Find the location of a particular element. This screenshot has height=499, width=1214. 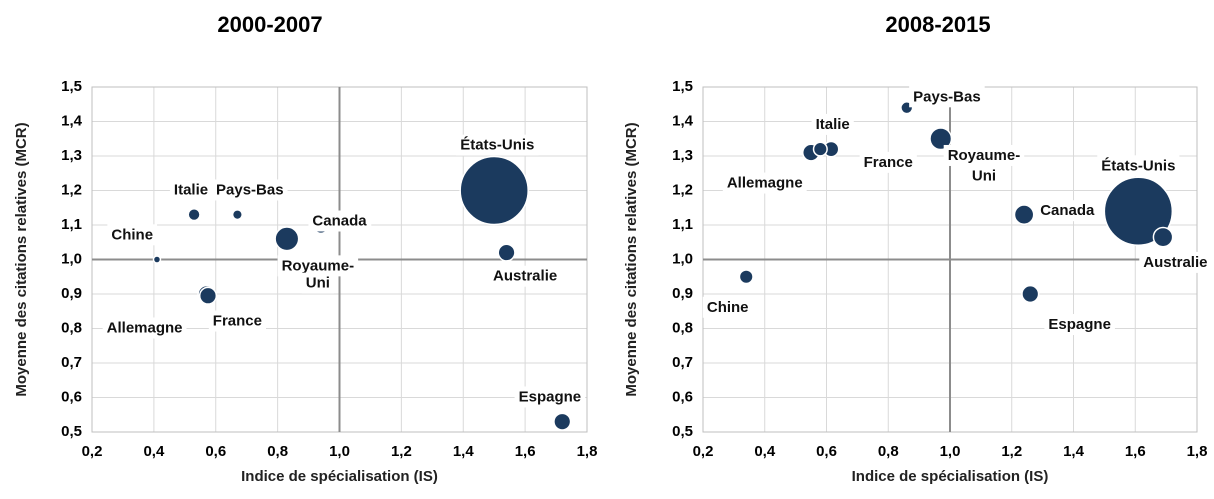

point-label-text: Chine is located at coordinates (132, 234).